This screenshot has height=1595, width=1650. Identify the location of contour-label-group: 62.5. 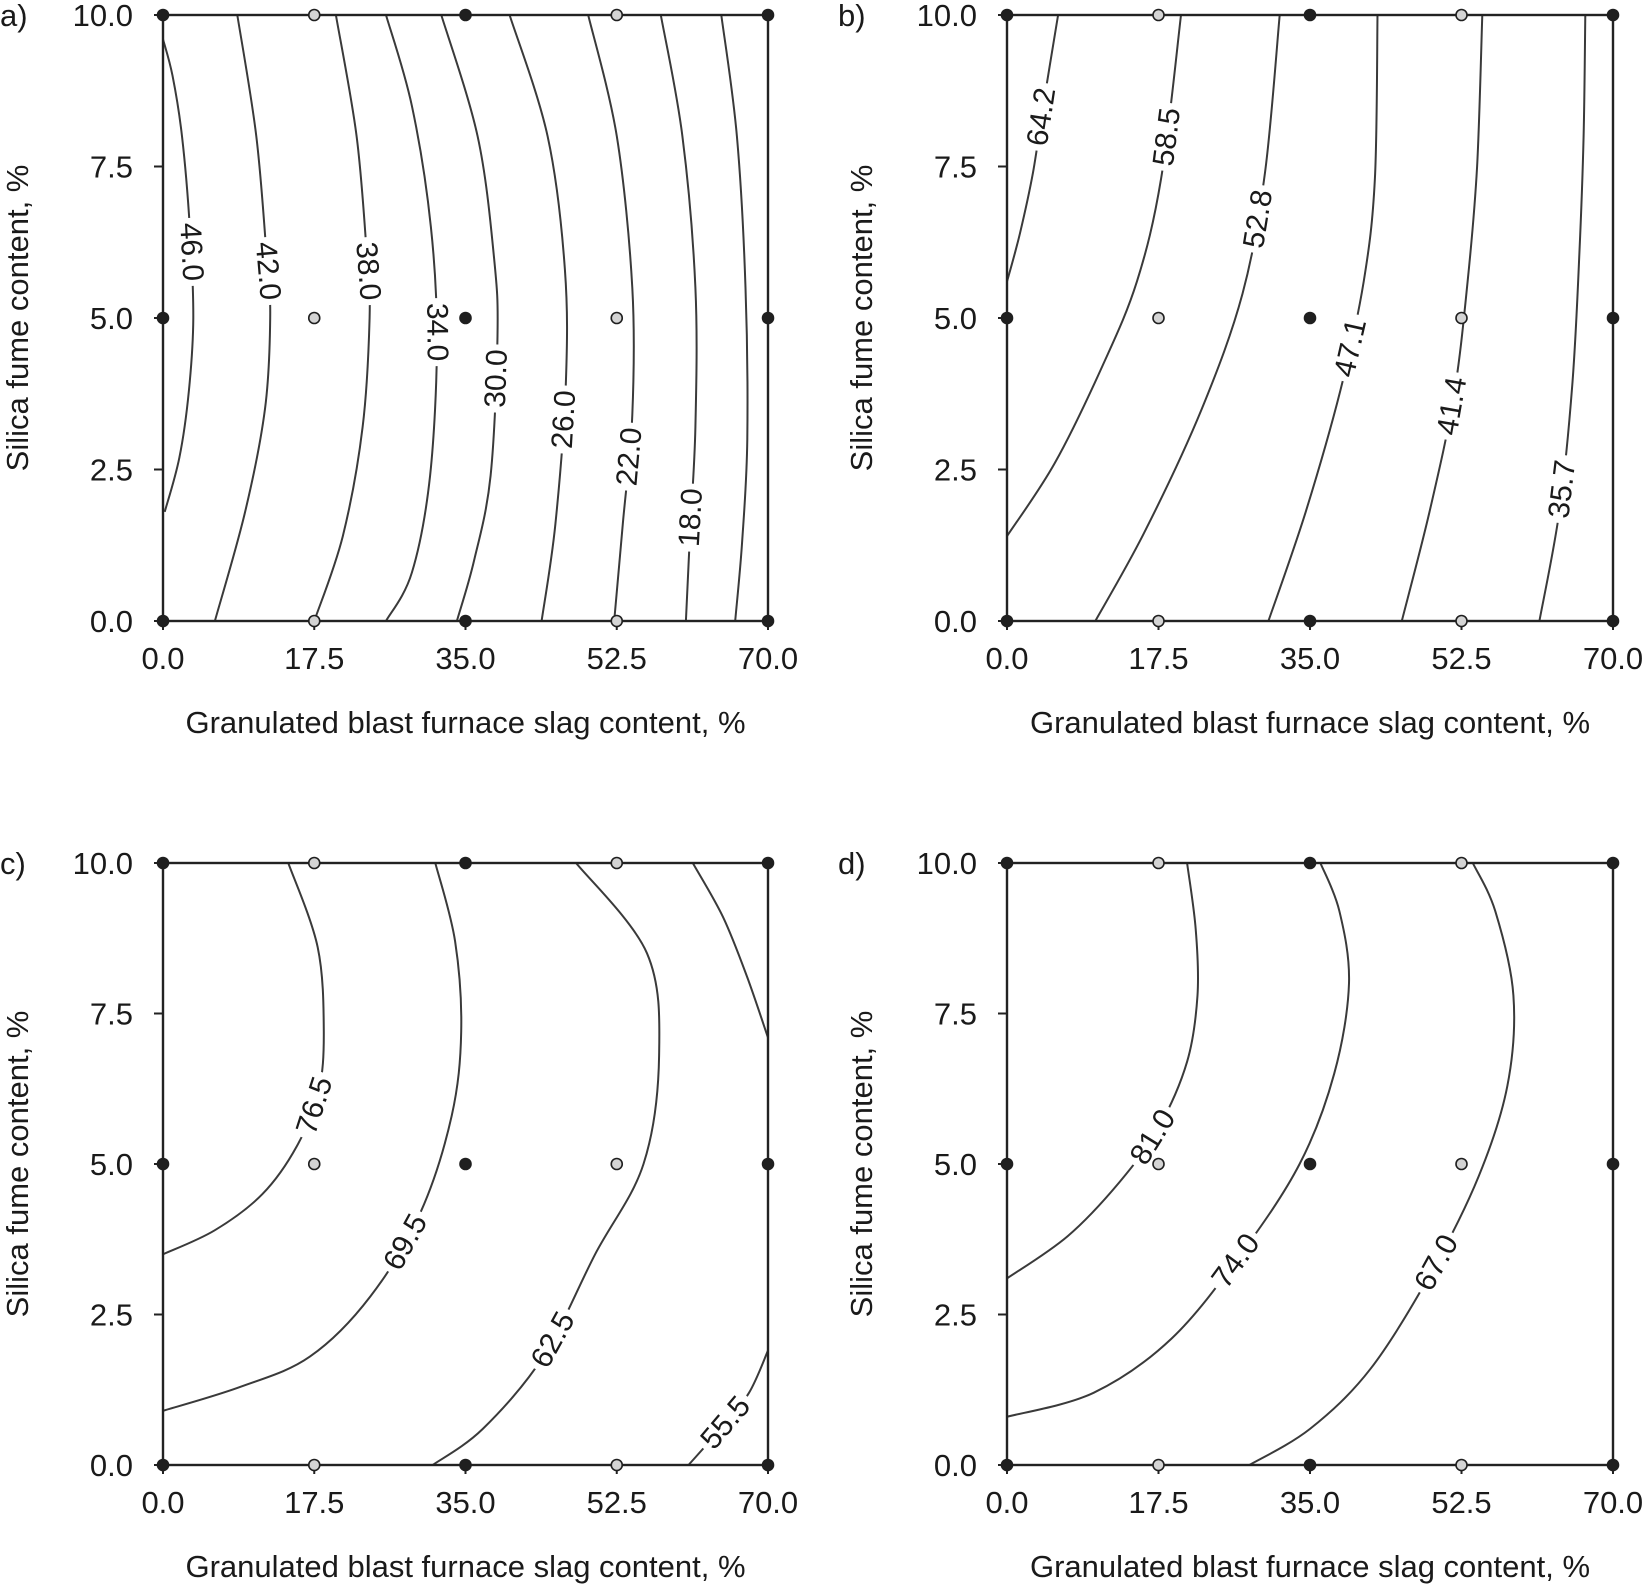
(553, 1339).